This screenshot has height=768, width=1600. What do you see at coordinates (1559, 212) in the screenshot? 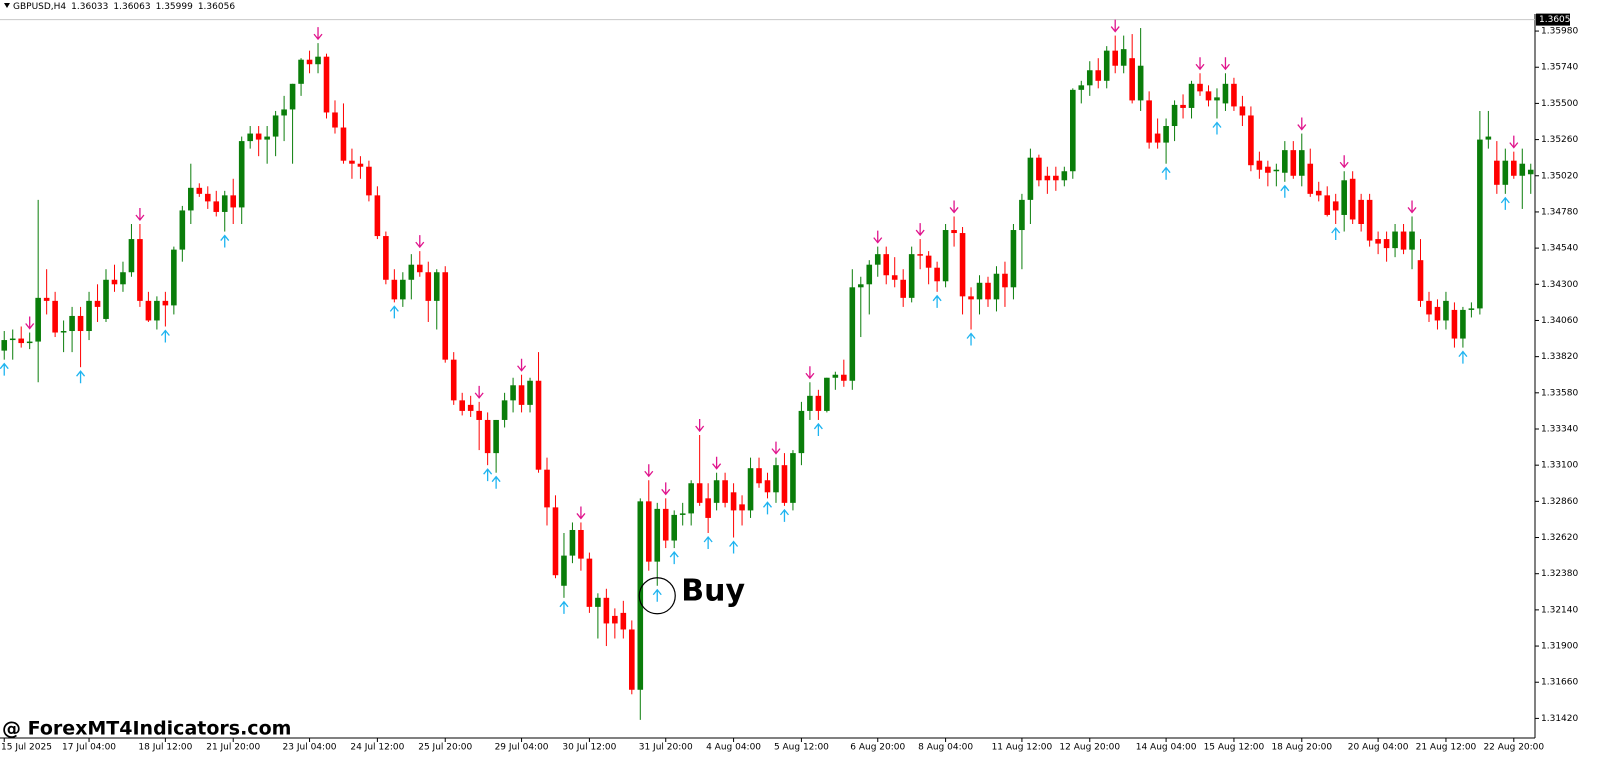
I see `y-tick-label: 1.34780` at bounding box center [1559, 212].